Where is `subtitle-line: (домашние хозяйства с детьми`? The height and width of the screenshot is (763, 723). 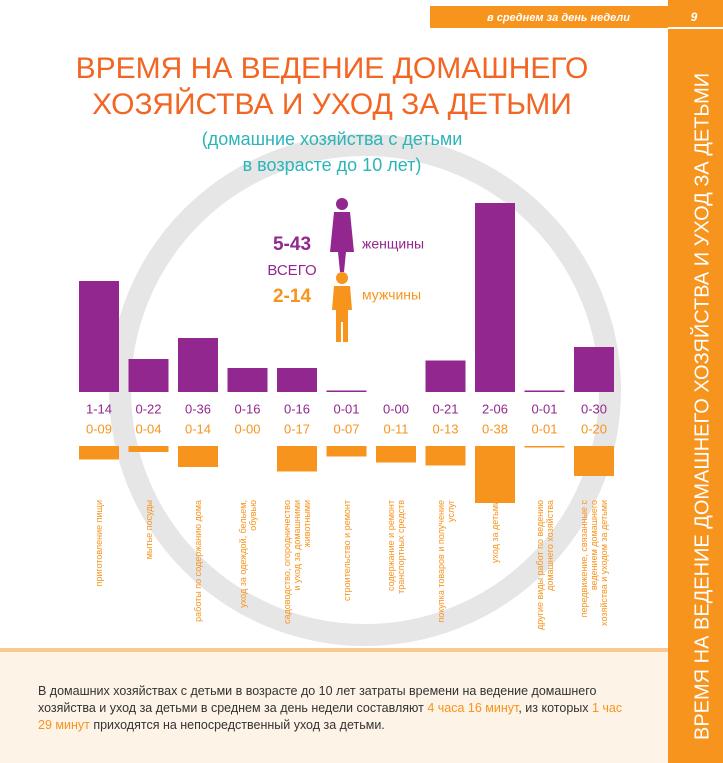 subtitle-line: (домашние хозяйства с детьми is located at coordinates (332, 139).